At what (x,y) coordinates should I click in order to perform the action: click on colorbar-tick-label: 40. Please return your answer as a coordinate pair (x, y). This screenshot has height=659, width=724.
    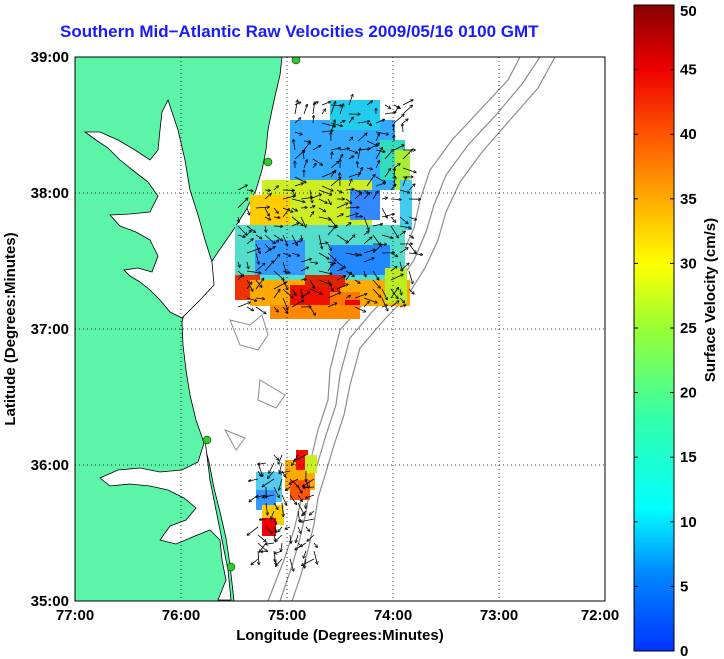
    Looking at the image, I should click on (688, 134).